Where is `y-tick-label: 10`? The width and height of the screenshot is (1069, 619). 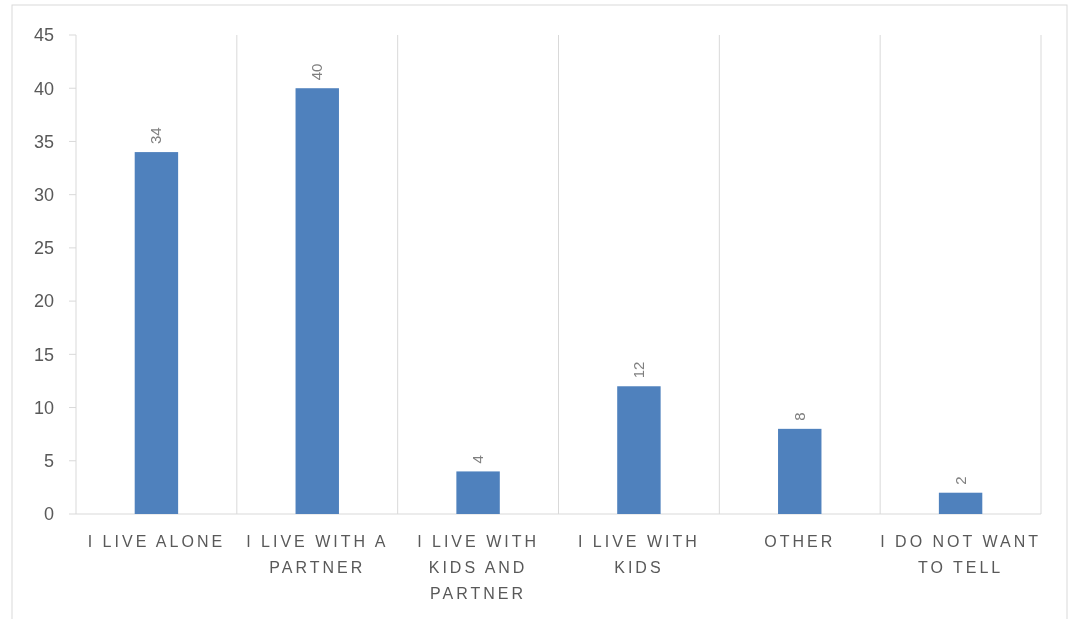
y-tick-label: 10 is located at coordinates (43, 407).